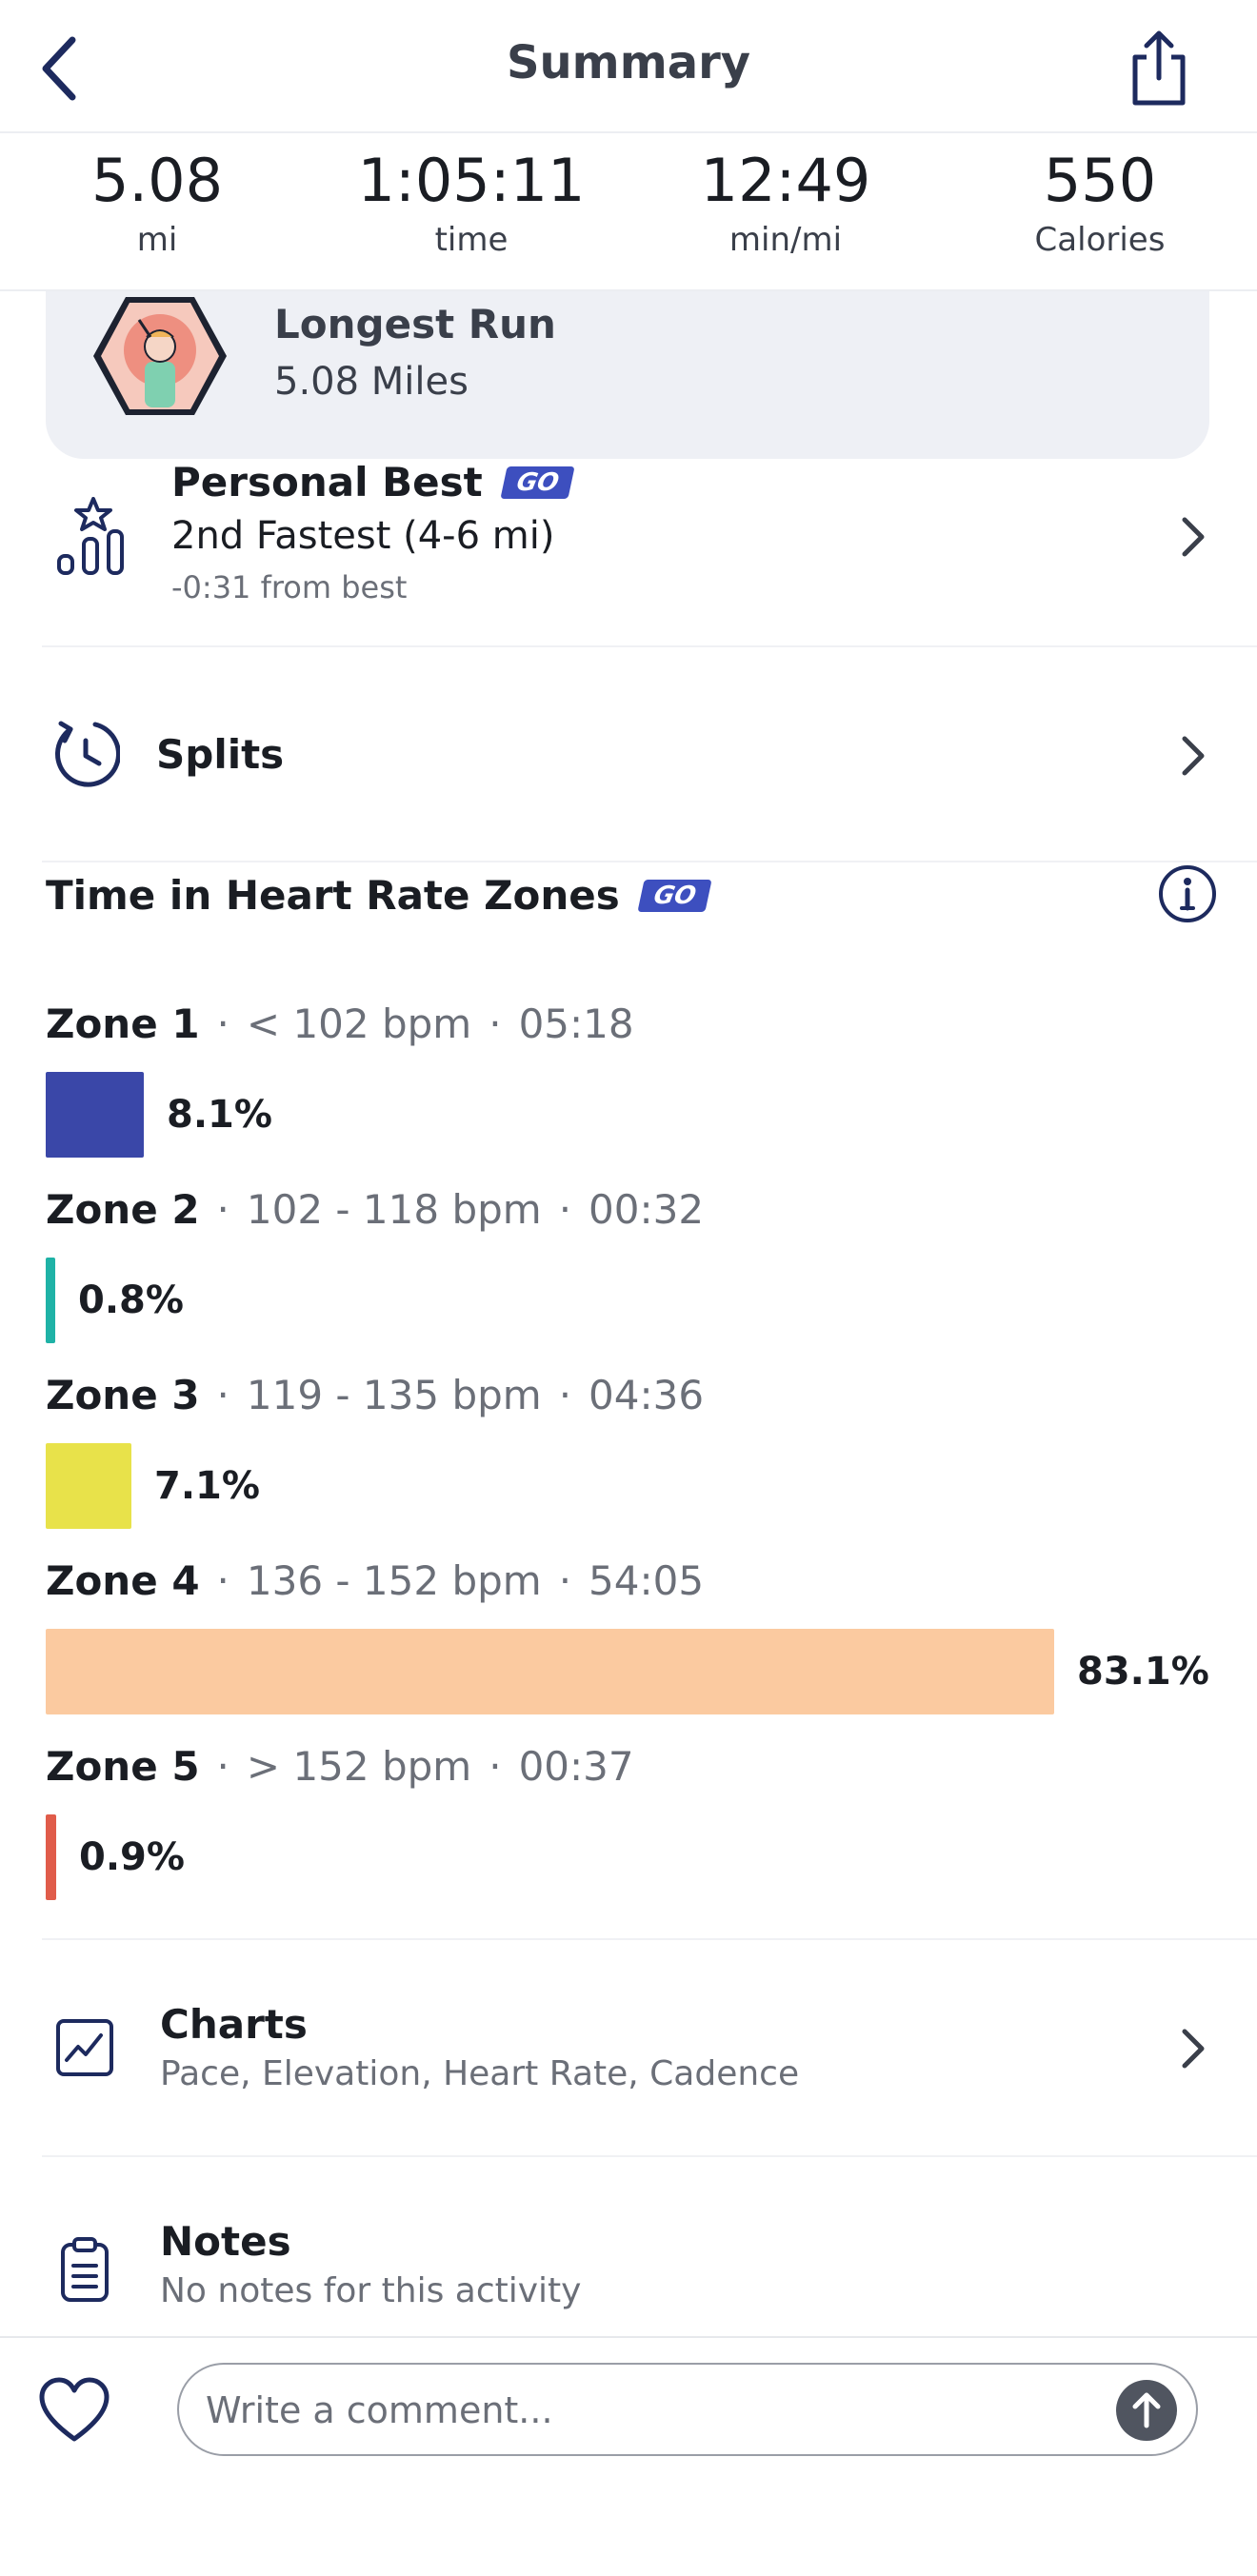 This screenshot has height=2576, width=1257. What do you see at coordinates (157, 240) in the screenshot?
I see `stat-label: mi` at bounding box center [157, 240].